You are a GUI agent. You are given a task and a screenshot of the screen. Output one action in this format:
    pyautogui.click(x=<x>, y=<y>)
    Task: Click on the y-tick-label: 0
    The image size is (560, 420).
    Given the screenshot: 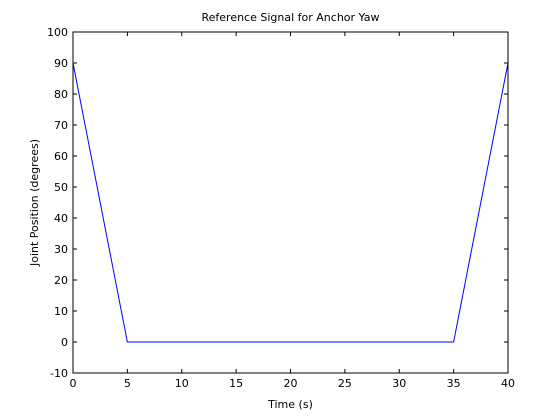 What is the action you would take?
    pyautogui.click(x=64, y=342)
    